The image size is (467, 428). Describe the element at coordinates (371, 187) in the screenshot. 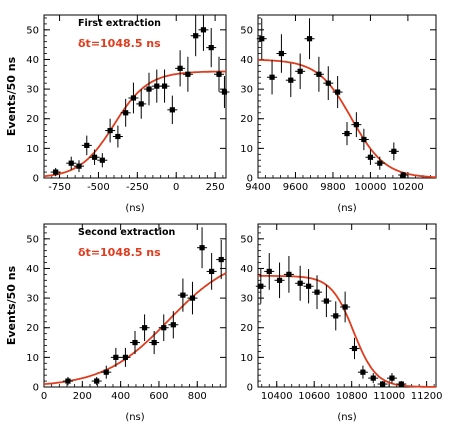

I see `x-tick-label: 10000` at that location.